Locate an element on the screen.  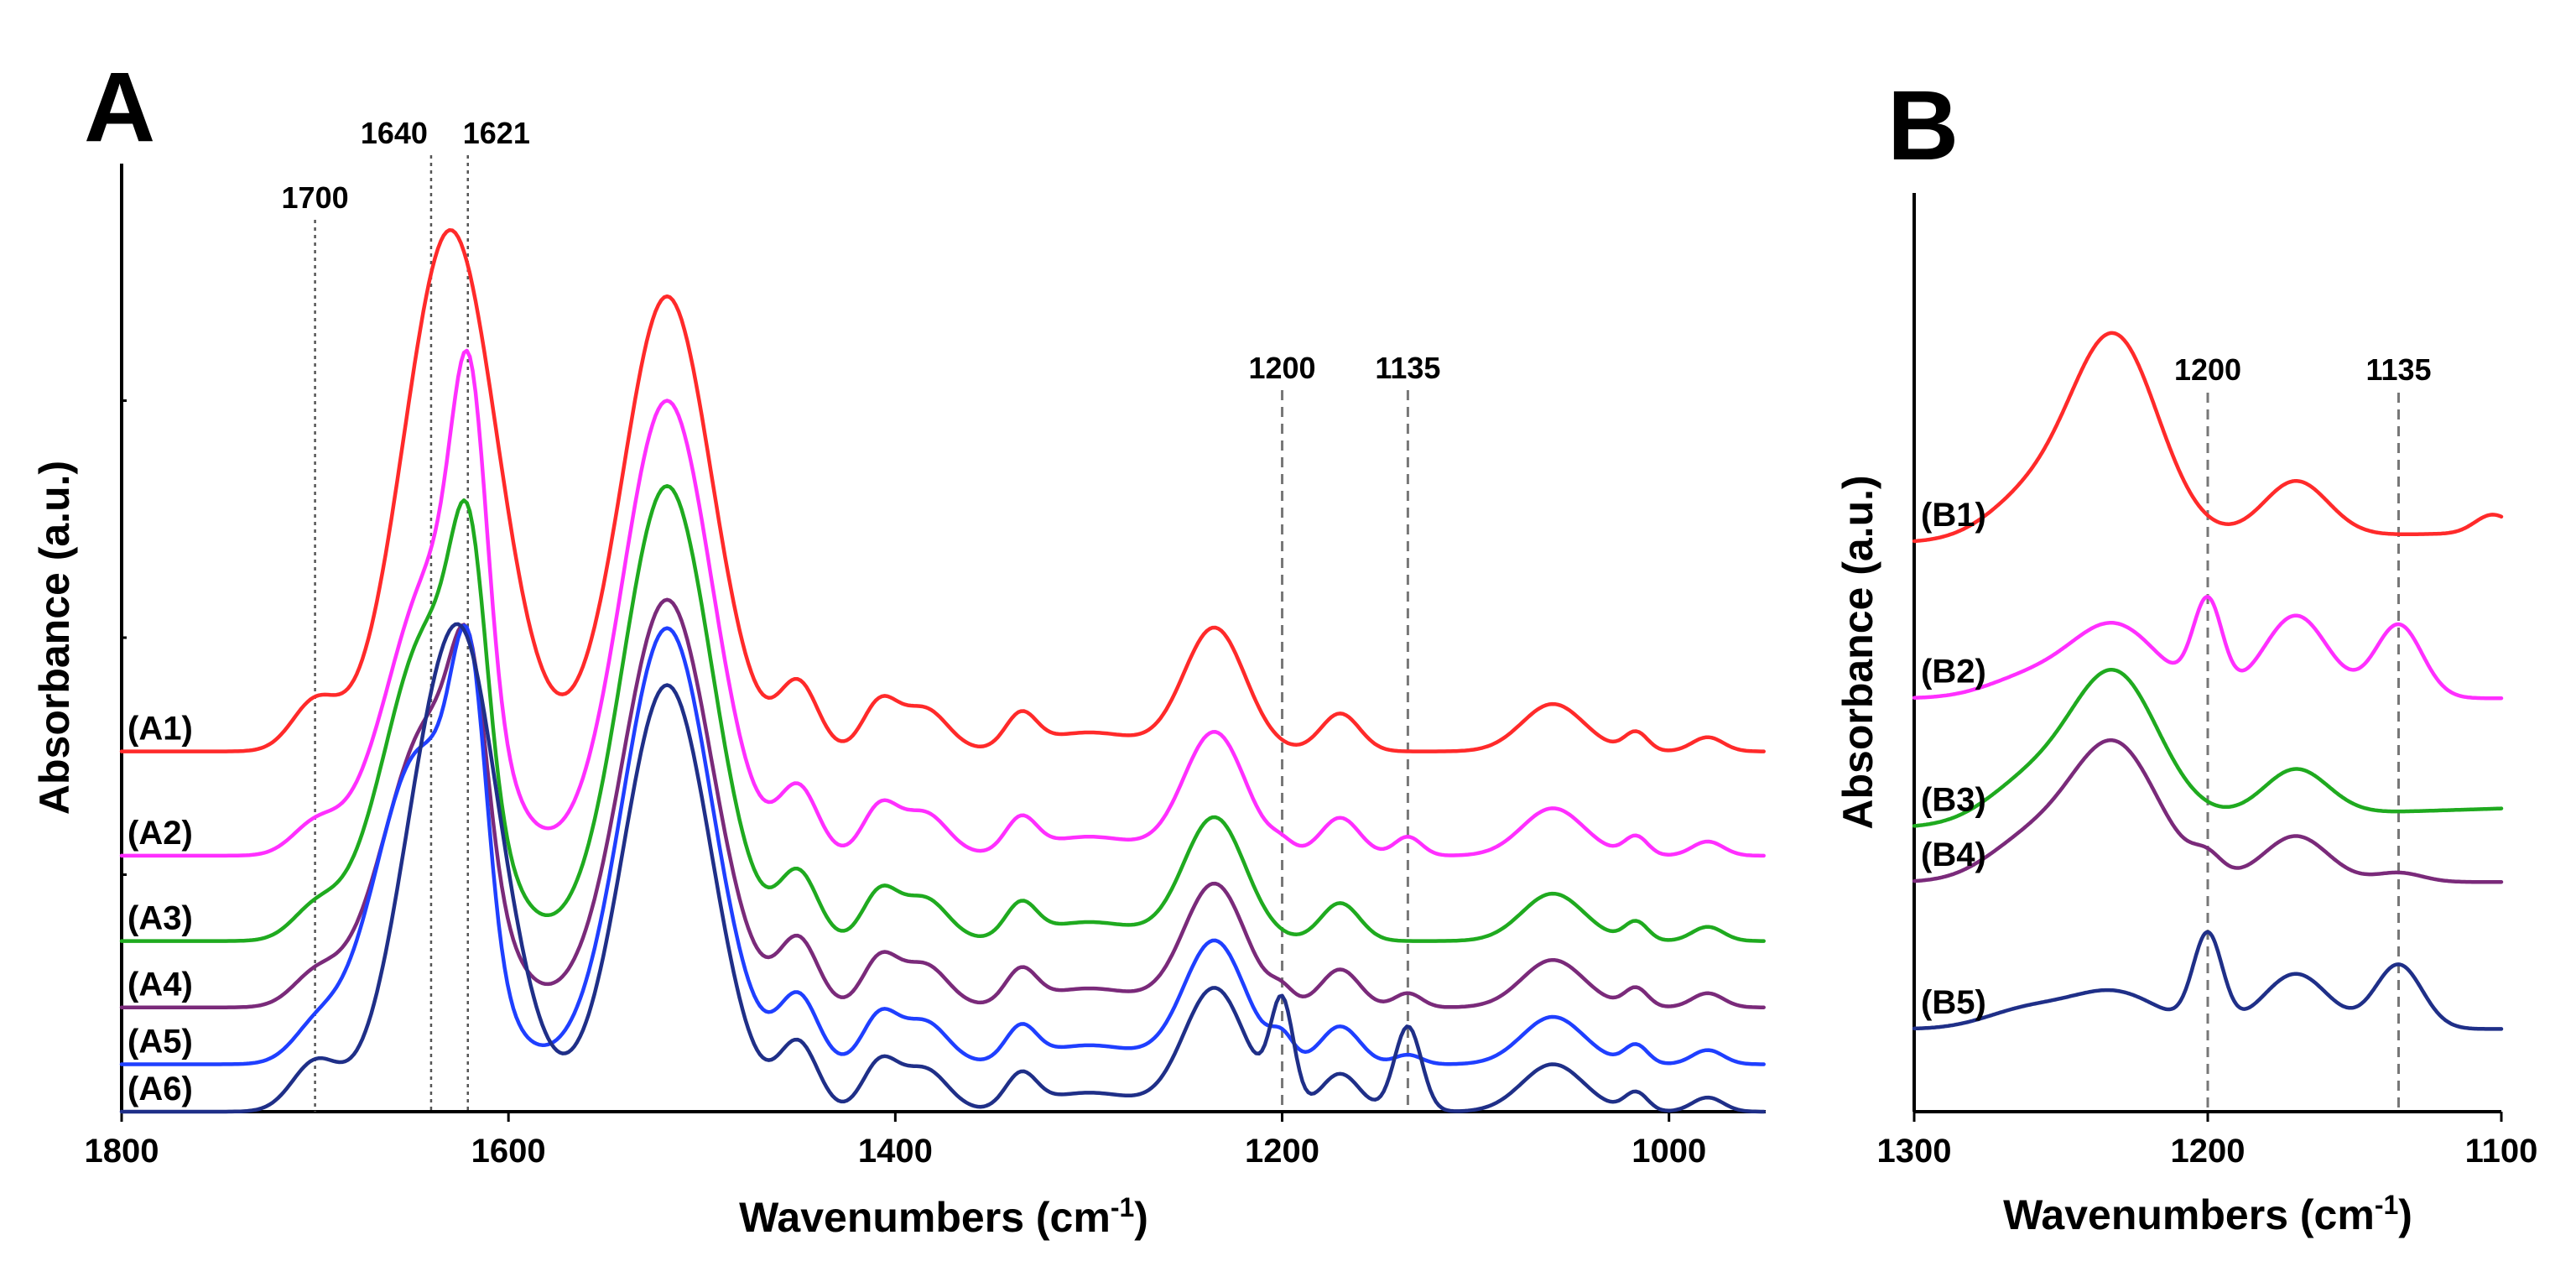
panel-b-letter: B is located at coordinates (1923, 125).